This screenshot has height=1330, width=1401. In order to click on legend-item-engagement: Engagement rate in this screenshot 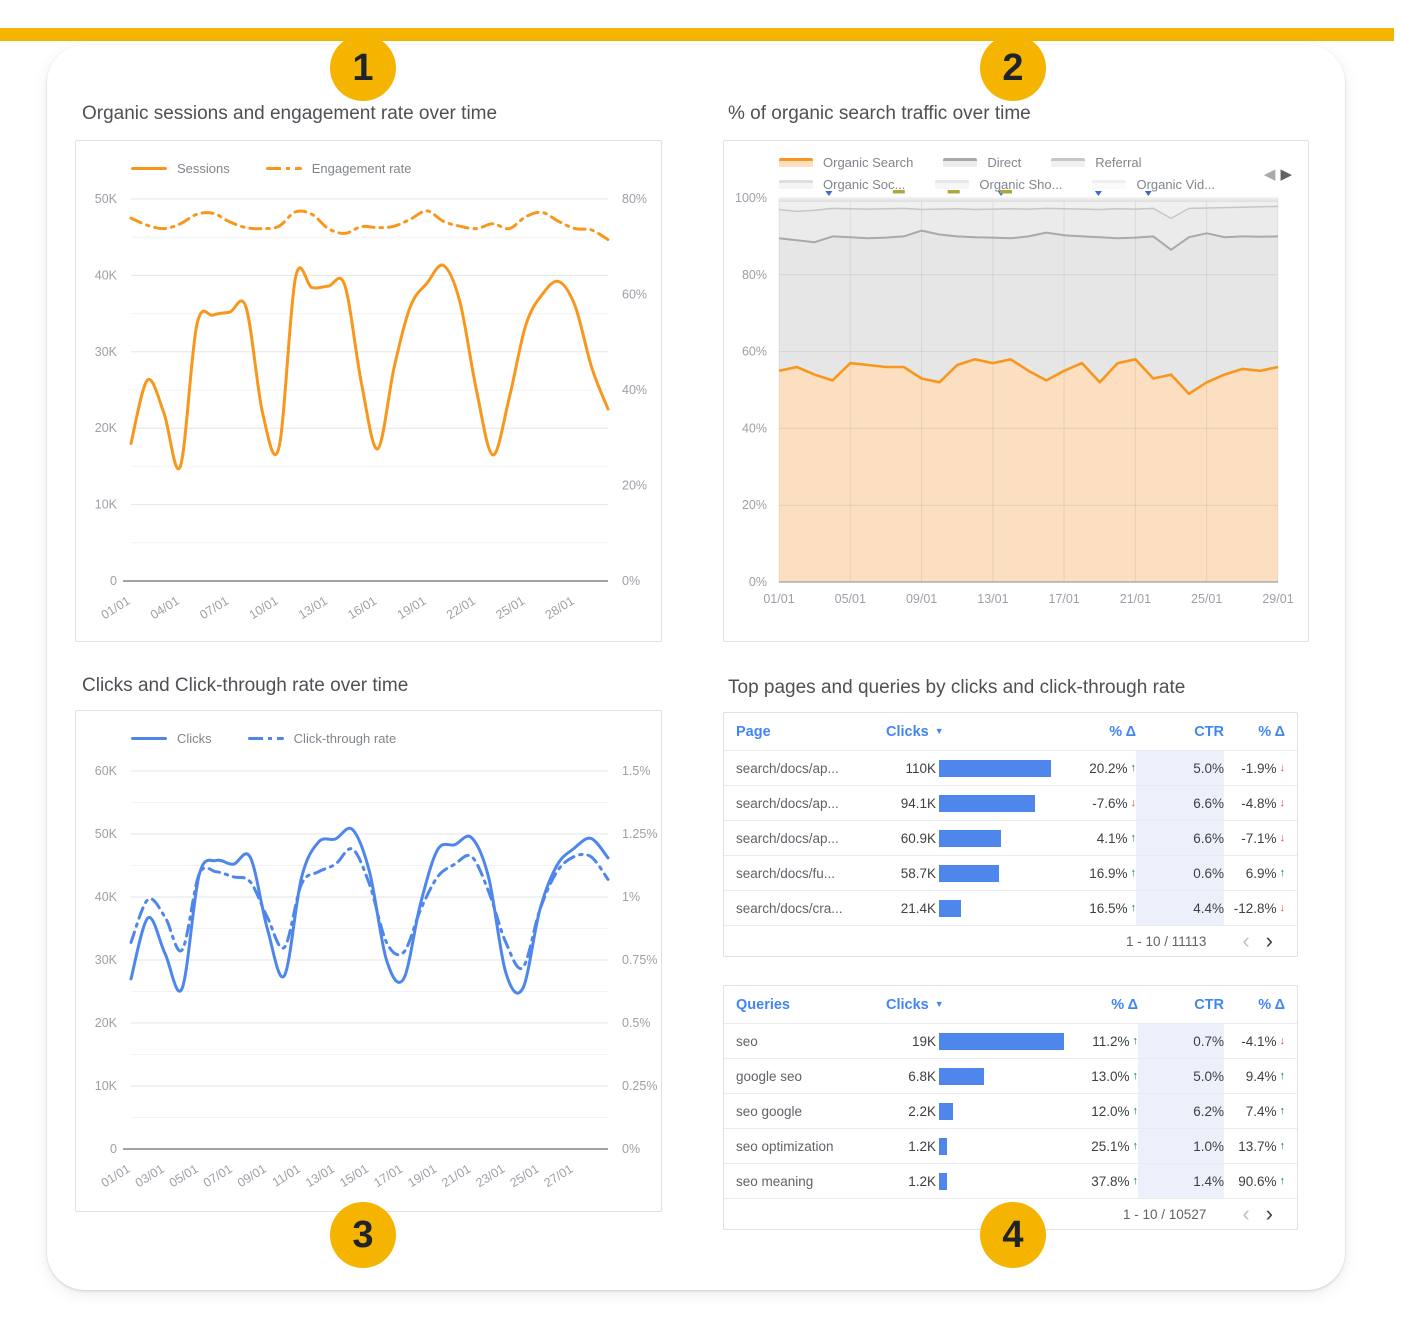, I will do `click(338, 168)`.